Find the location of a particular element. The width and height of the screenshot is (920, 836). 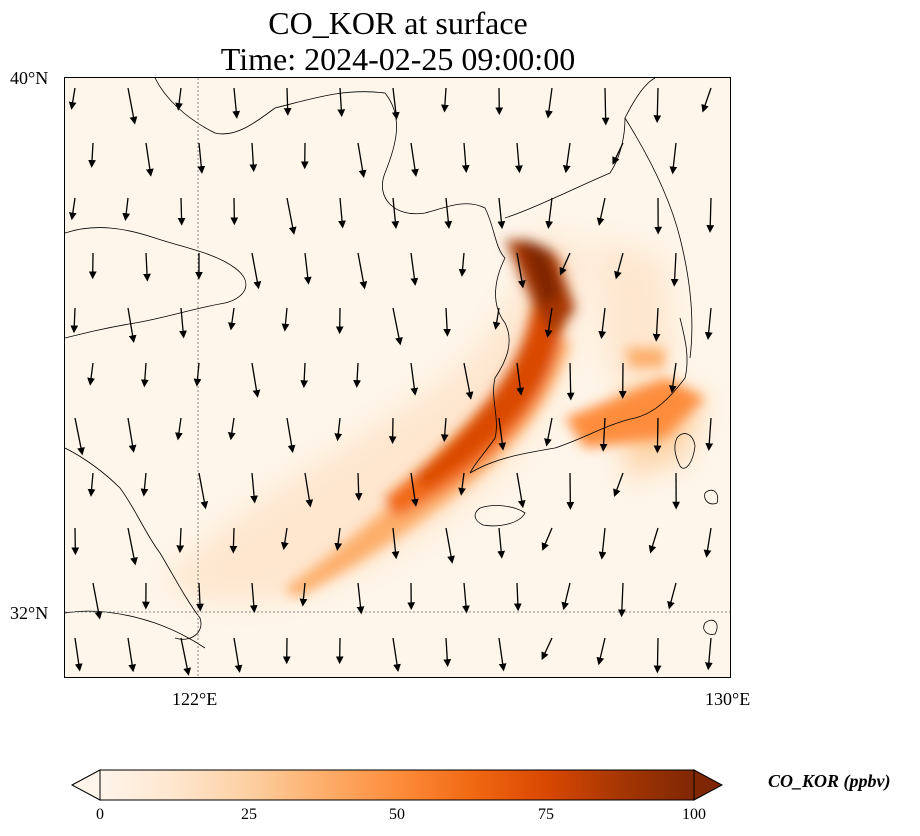

colorbar-svg is located at coordinates (397, 785).